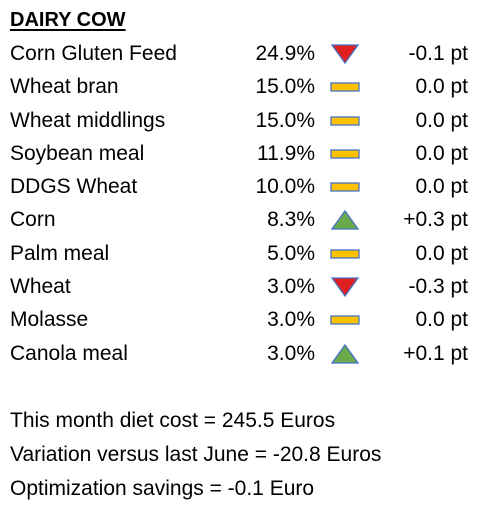 This screenshot has height=510, width=480. I want to click on list-item: Wheat bran 15.0% 0.0 pt, so click(240, 86).